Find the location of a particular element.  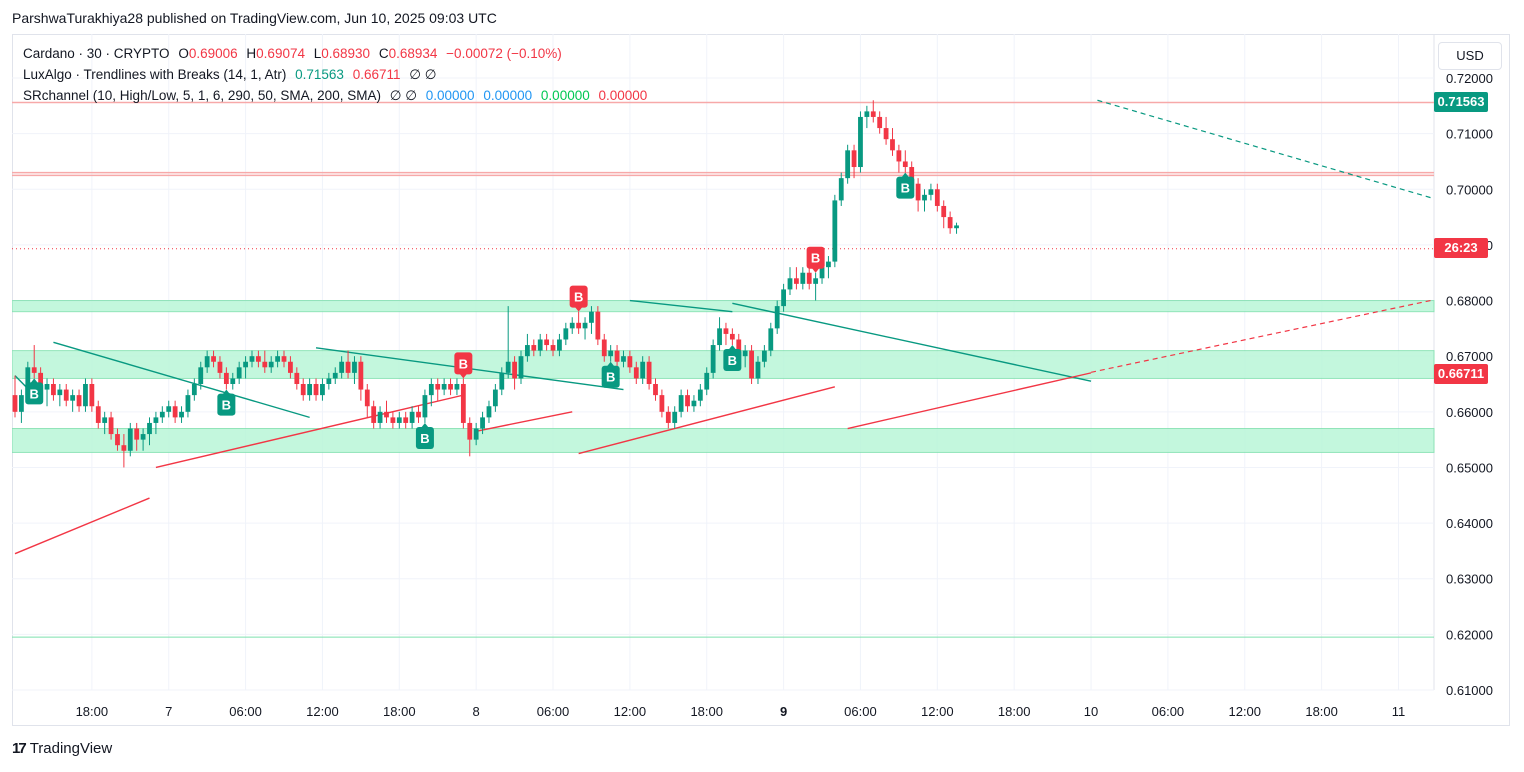

buy-signal-marker: B is located at coordinates (610, 374).